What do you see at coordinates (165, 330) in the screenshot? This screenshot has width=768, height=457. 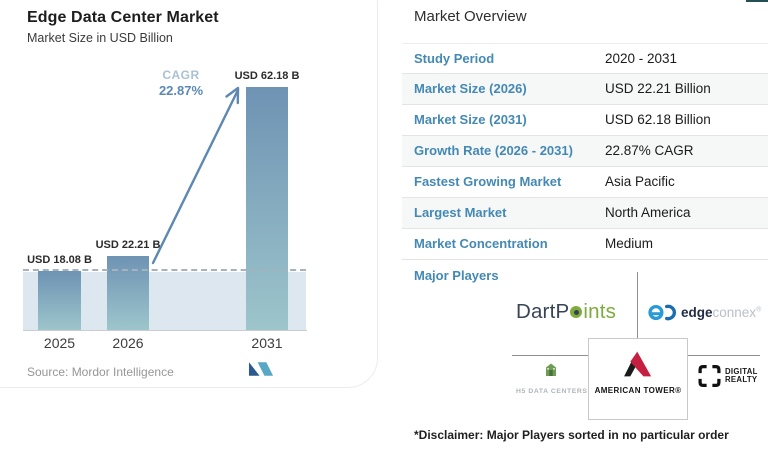 I see `chart-x-axis` at bounding box center [165, 330].